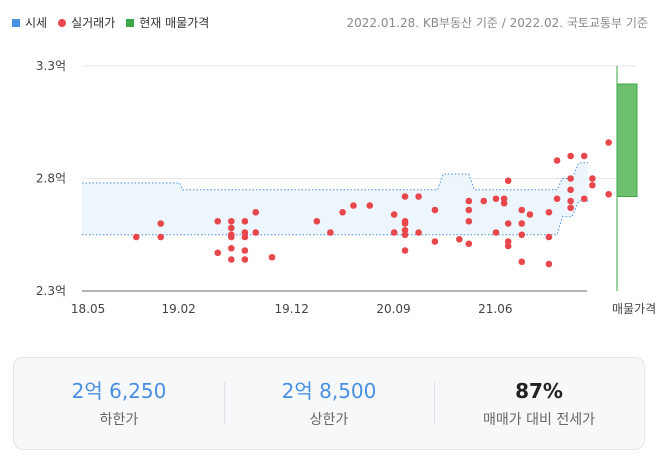 Image resolution: width=660 pixels, height=464 pixels. Describe the element at coordinates (51, 179) in the screenshot. I see `y-tick-label: 2.8억` at that location.